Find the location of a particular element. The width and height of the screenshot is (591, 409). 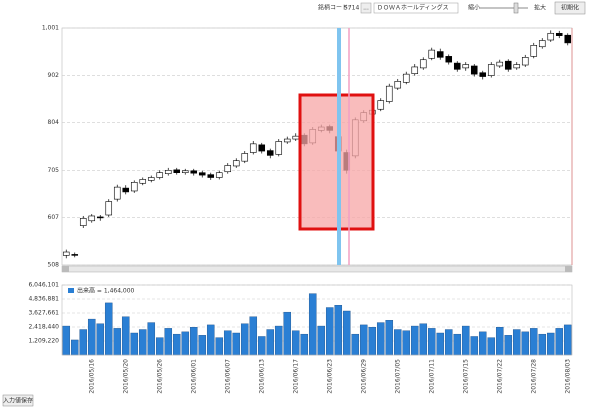

zoom-in-label: 拡大 is located at coordinates (540, 8).